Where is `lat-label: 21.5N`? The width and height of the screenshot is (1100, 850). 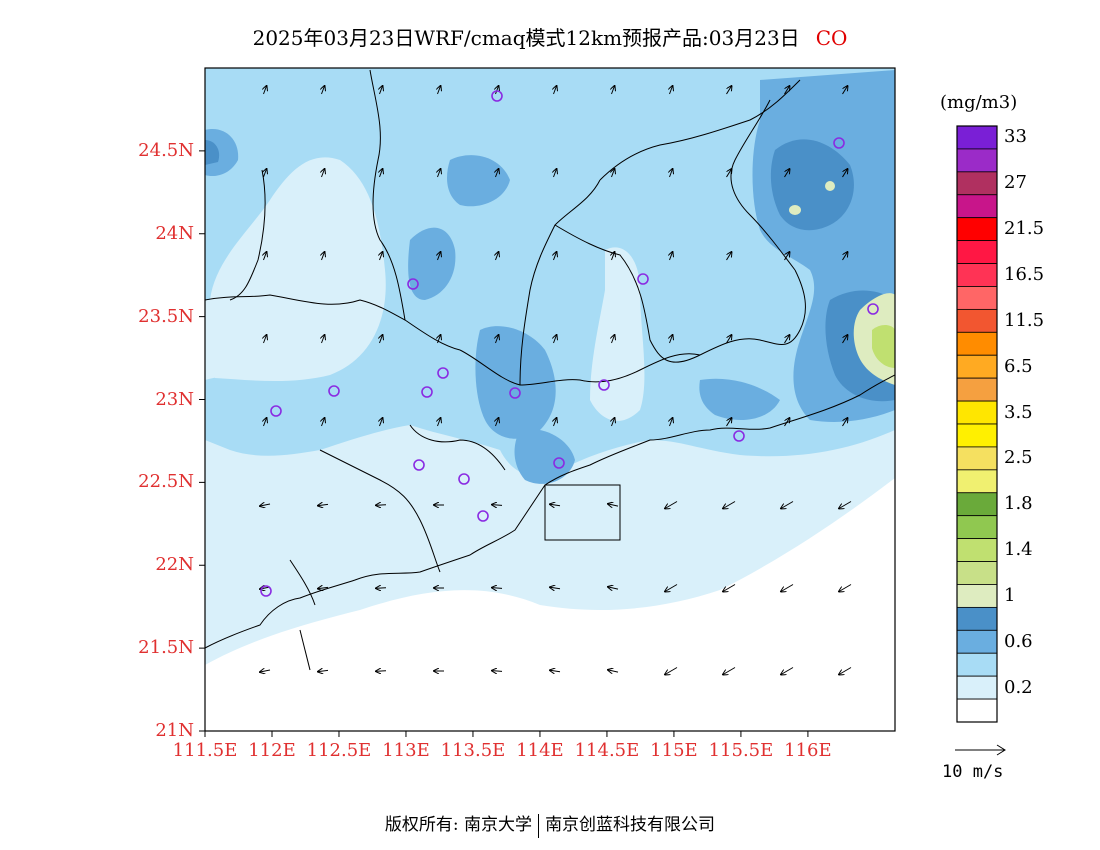
lat-label: 21.5N is located at coordinates (166, 648).